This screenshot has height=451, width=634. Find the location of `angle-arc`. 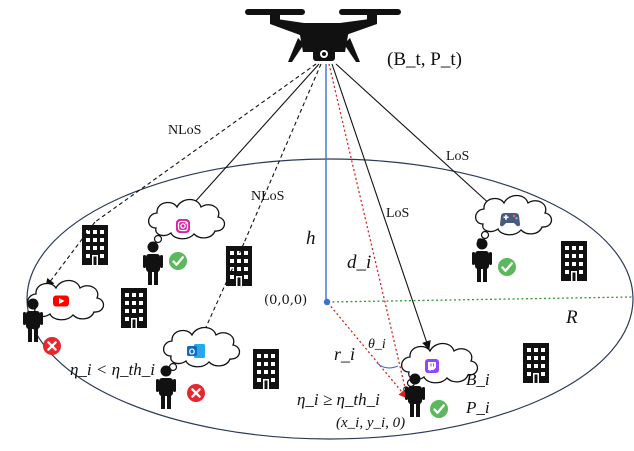

angle-arc is located at coordinates (387, 365).